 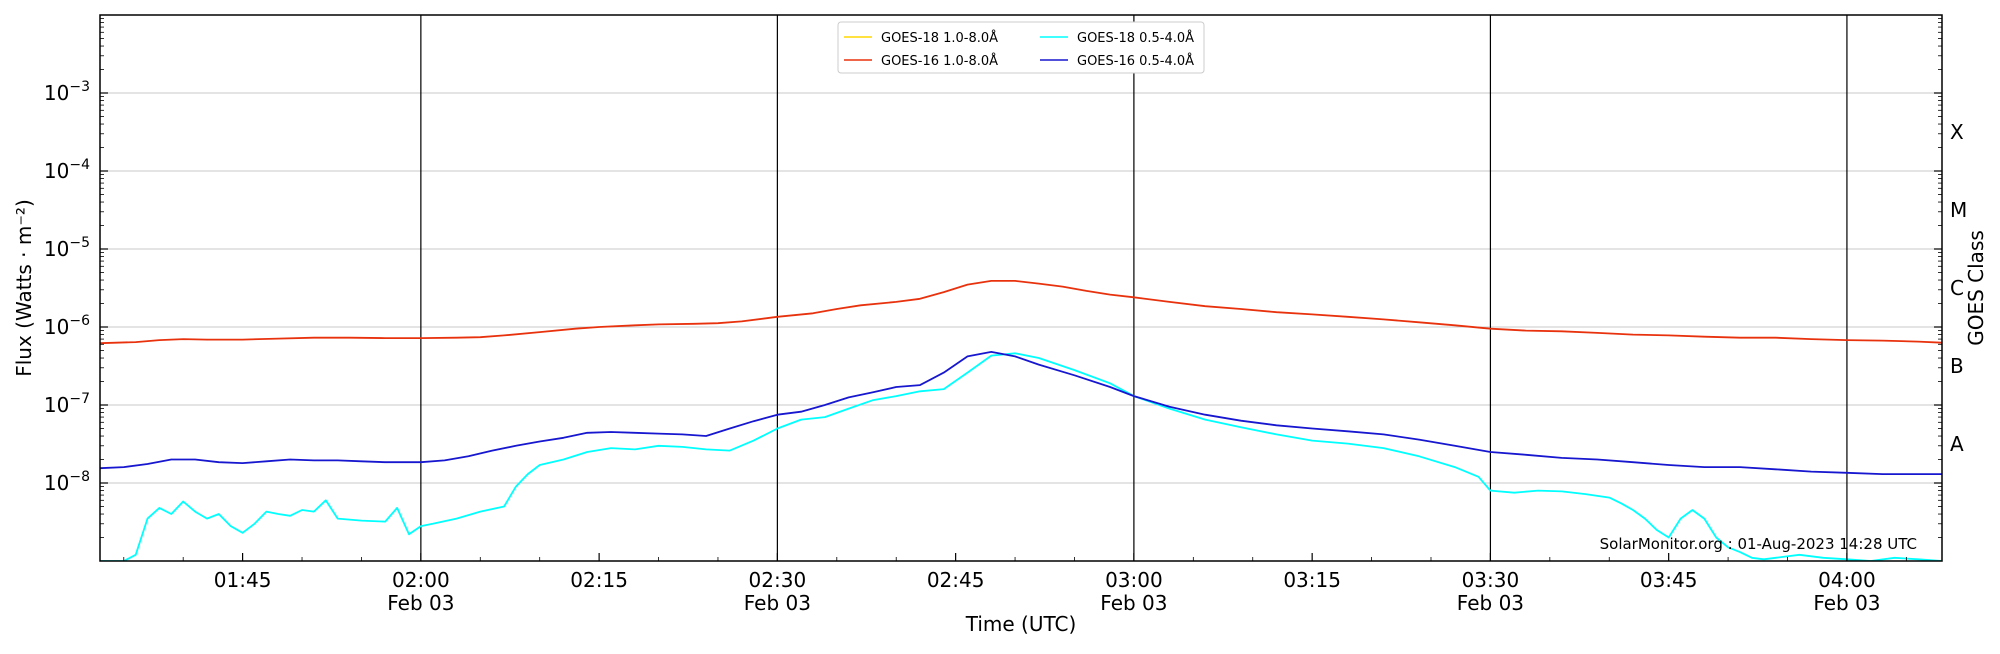 I want to click on goes-class-label-b: B, so click(x=1957, y=366).